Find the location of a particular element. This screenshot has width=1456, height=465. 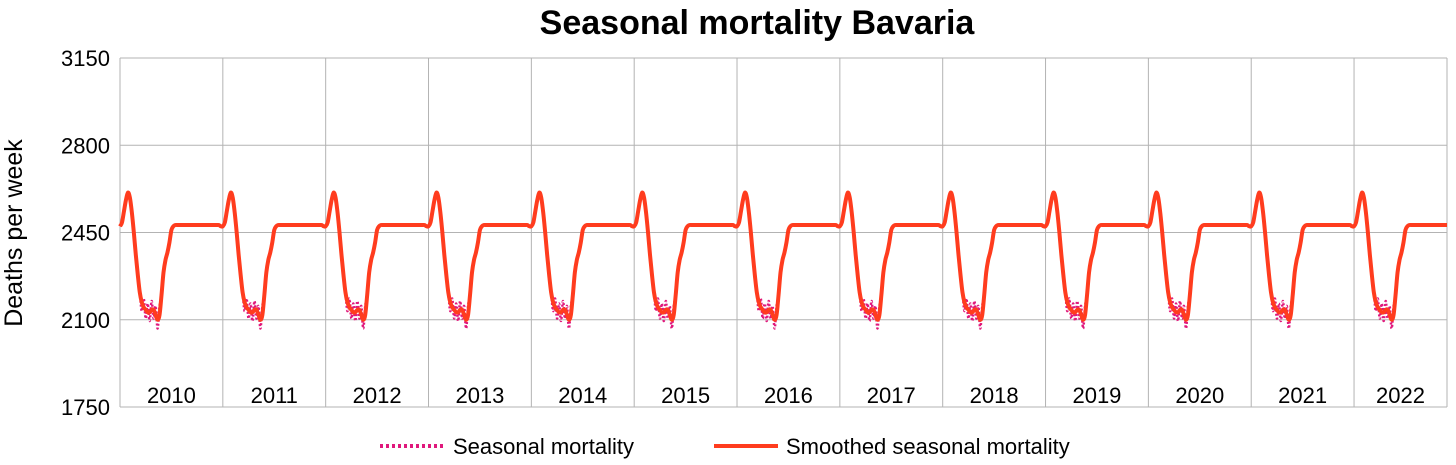

x-tick-label: 2010 is located at coordinates (171, 395).